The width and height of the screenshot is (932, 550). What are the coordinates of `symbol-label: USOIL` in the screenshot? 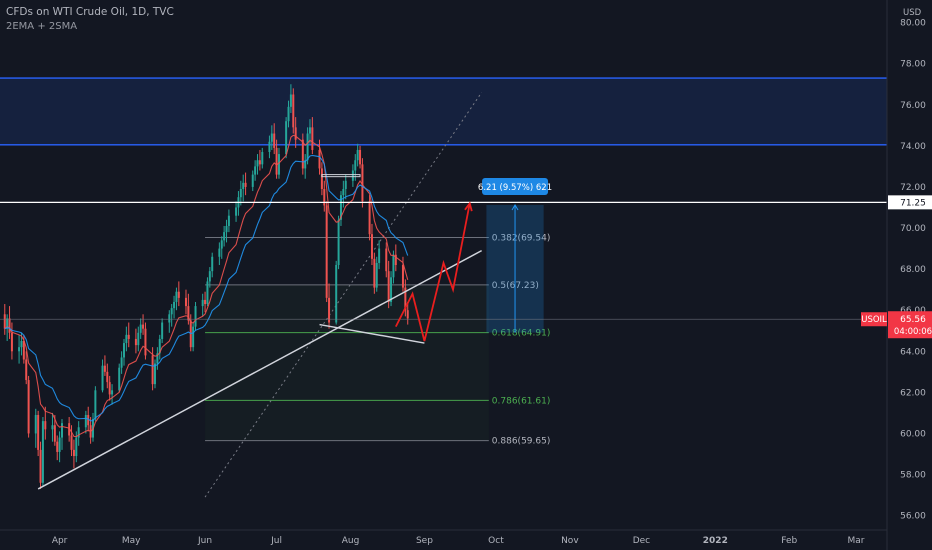 It's located at (874, 320).